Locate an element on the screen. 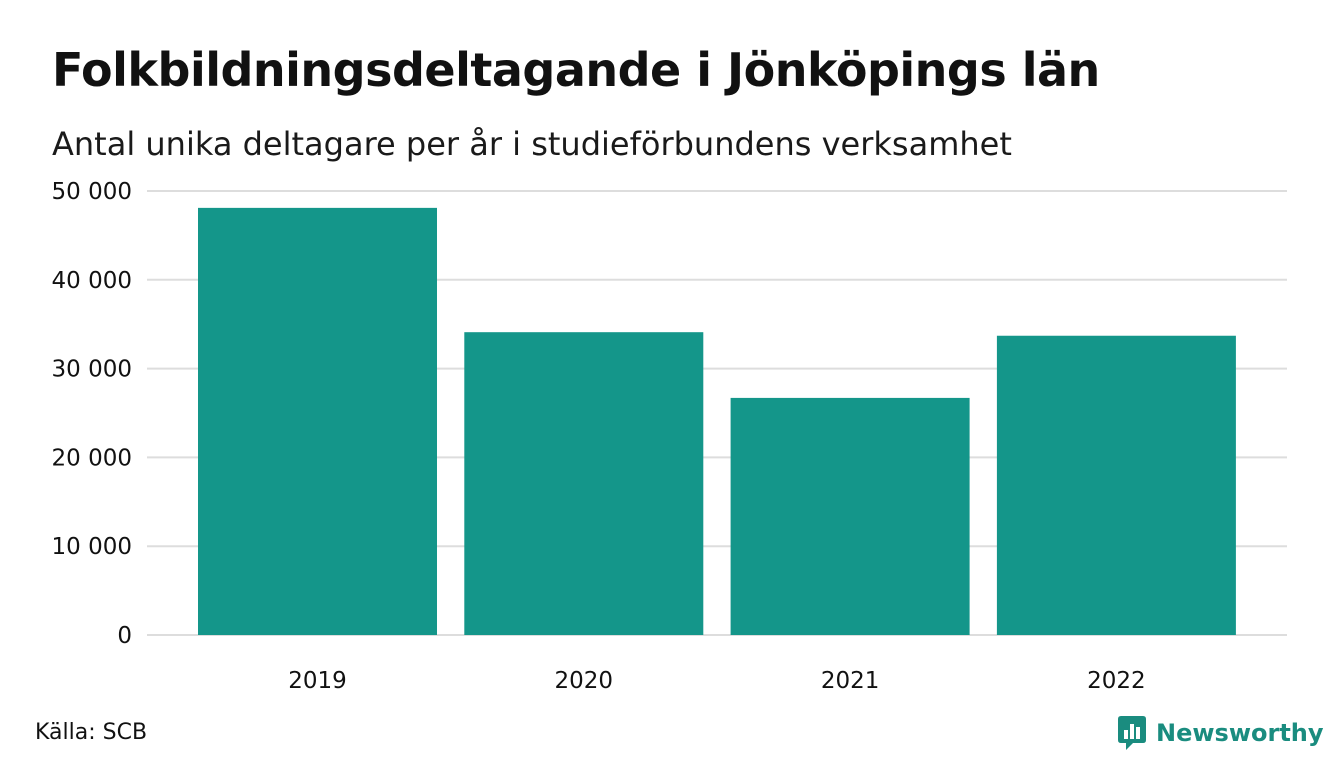 This screenshot has height=780, width=1340. y-tick-label: 10 000 is located at coordinates (92, 547).